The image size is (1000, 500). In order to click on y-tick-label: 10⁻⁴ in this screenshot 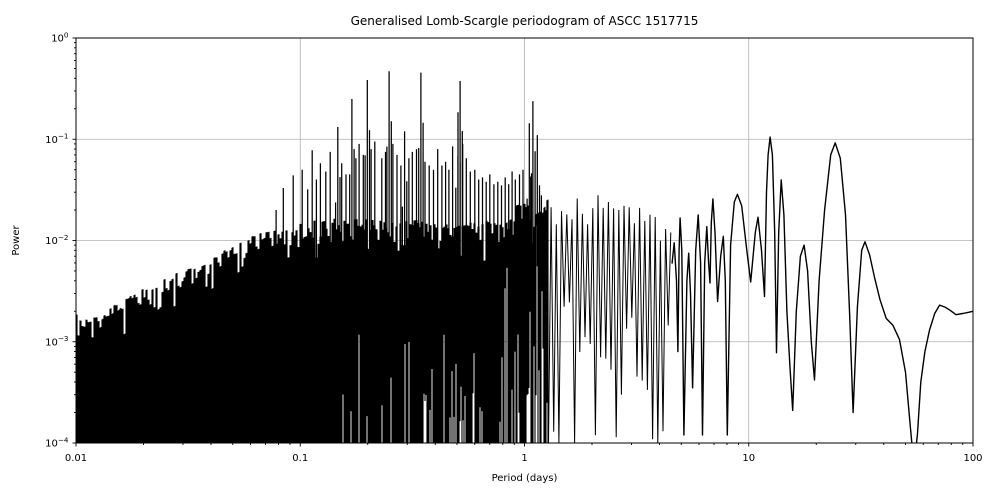, I will do `click(57, 442)`.